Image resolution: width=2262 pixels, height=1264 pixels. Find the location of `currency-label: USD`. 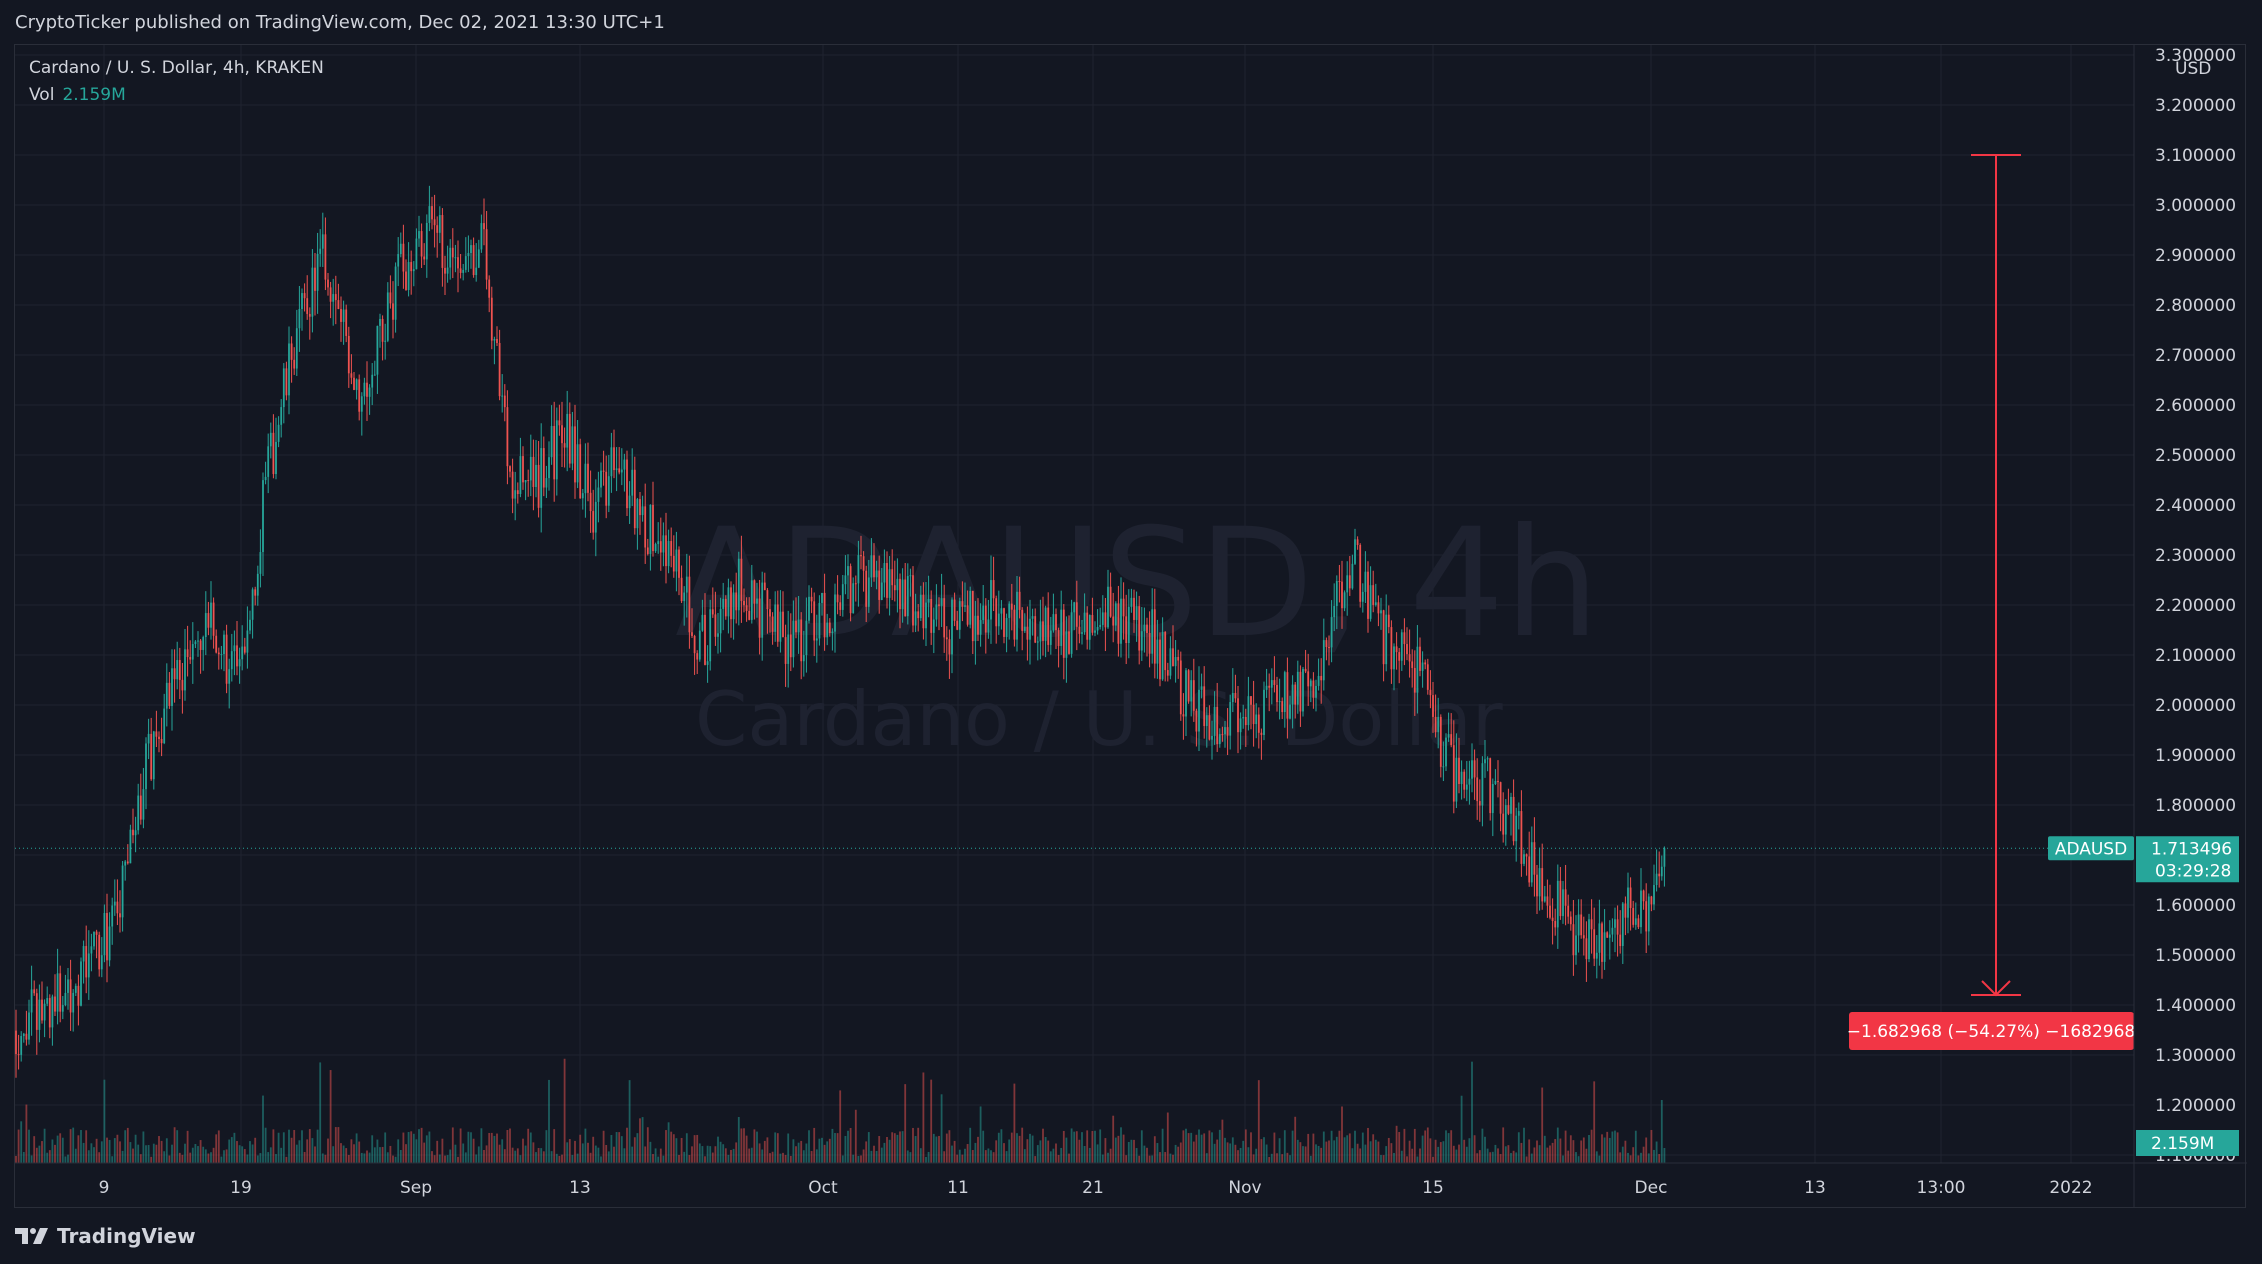

currency-label: USD is located at coordinates (2193, 69).